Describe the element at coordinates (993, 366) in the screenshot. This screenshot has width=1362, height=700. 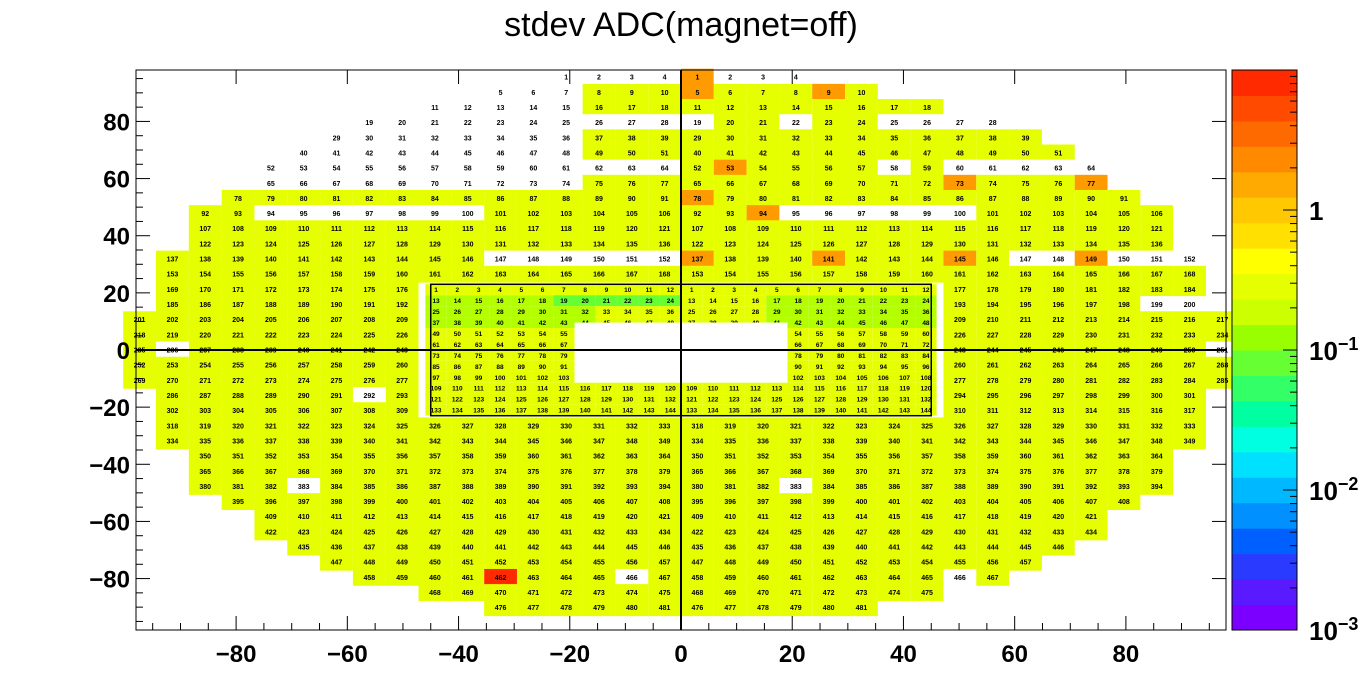
I see `cell-label: 261` at that location.